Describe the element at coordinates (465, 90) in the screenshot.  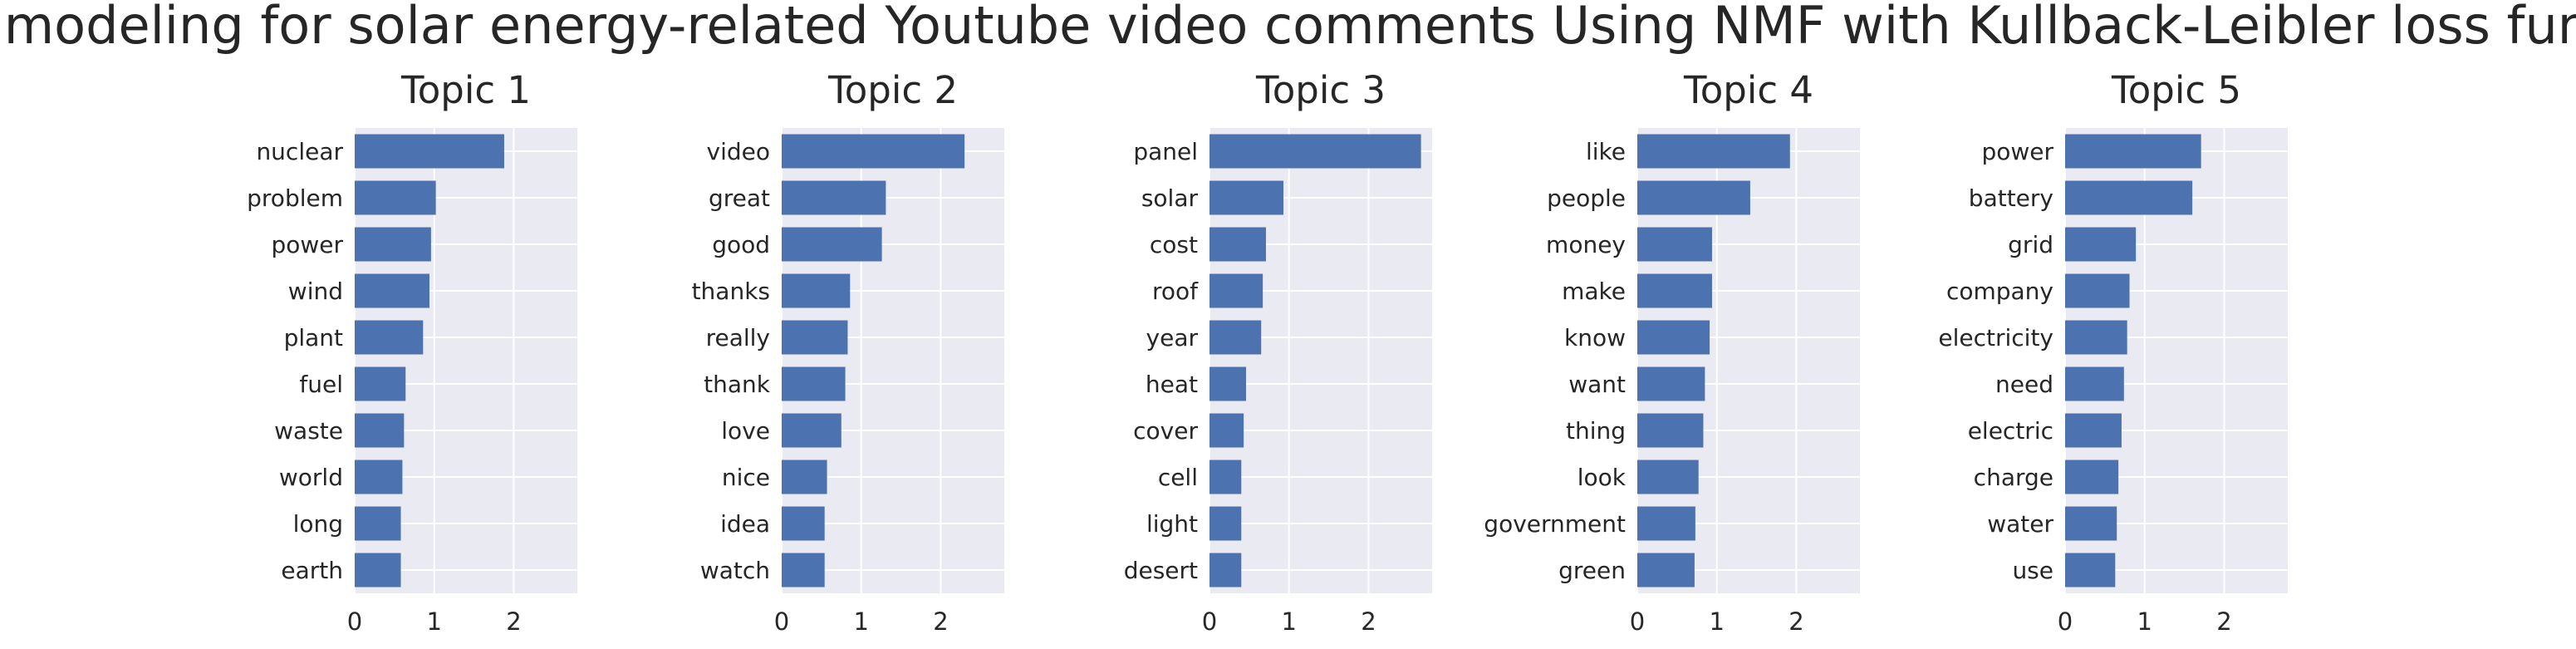
I see `panel-title: Topic 1` at that location.